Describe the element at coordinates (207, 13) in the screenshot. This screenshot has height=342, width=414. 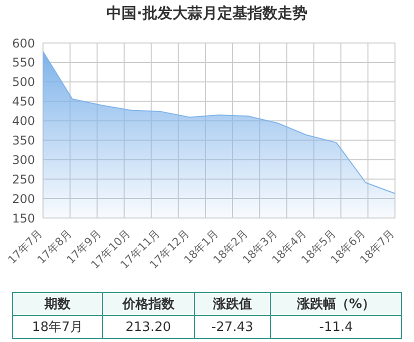
I see `chart-title: 中国·批发大蒜月定基指数走势` at that location.